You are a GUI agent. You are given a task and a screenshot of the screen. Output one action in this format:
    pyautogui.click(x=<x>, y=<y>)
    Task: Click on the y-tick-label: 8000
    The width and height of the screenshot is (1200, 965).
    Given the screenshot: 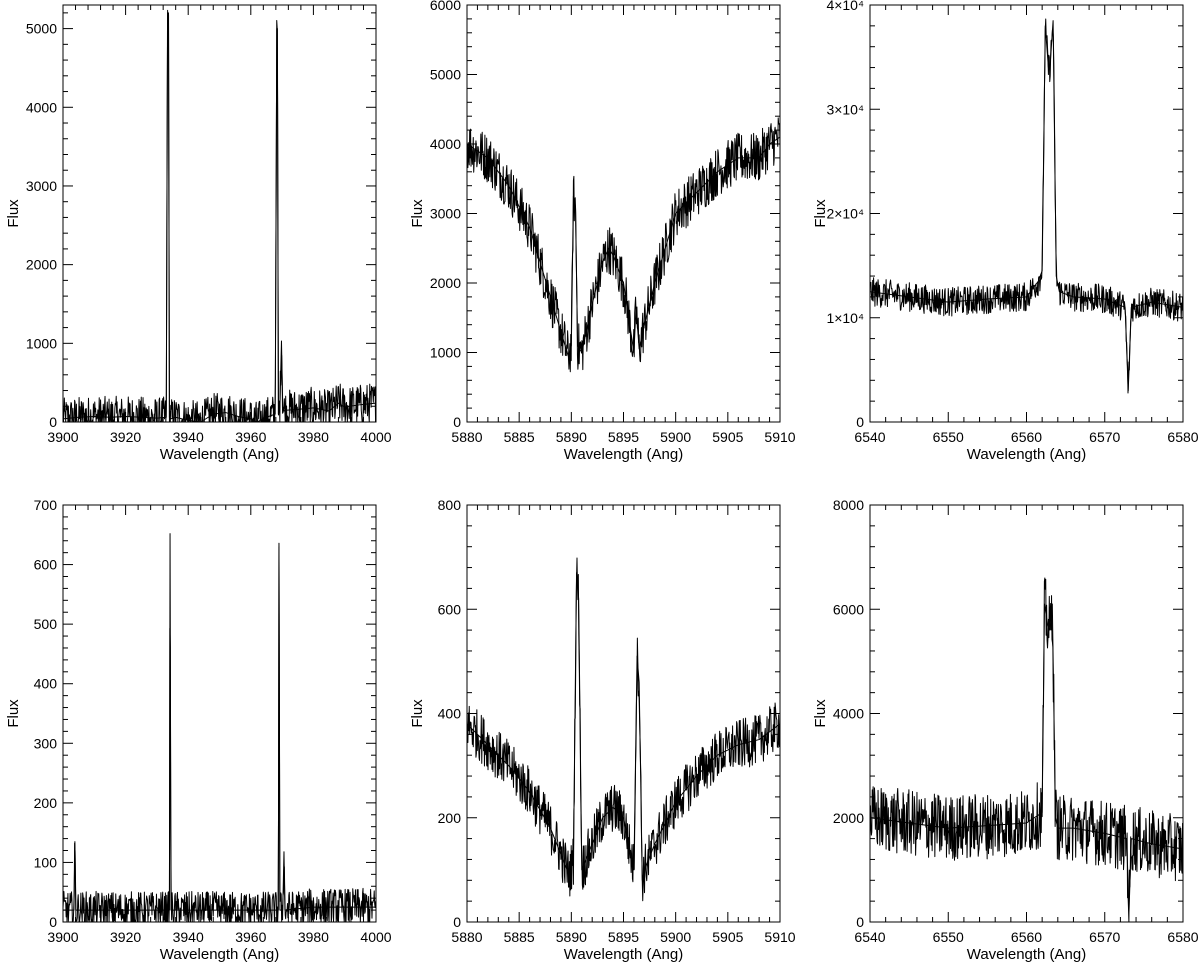 What is the action you would take?
    pyautogui.click(x=848, y=505)
    